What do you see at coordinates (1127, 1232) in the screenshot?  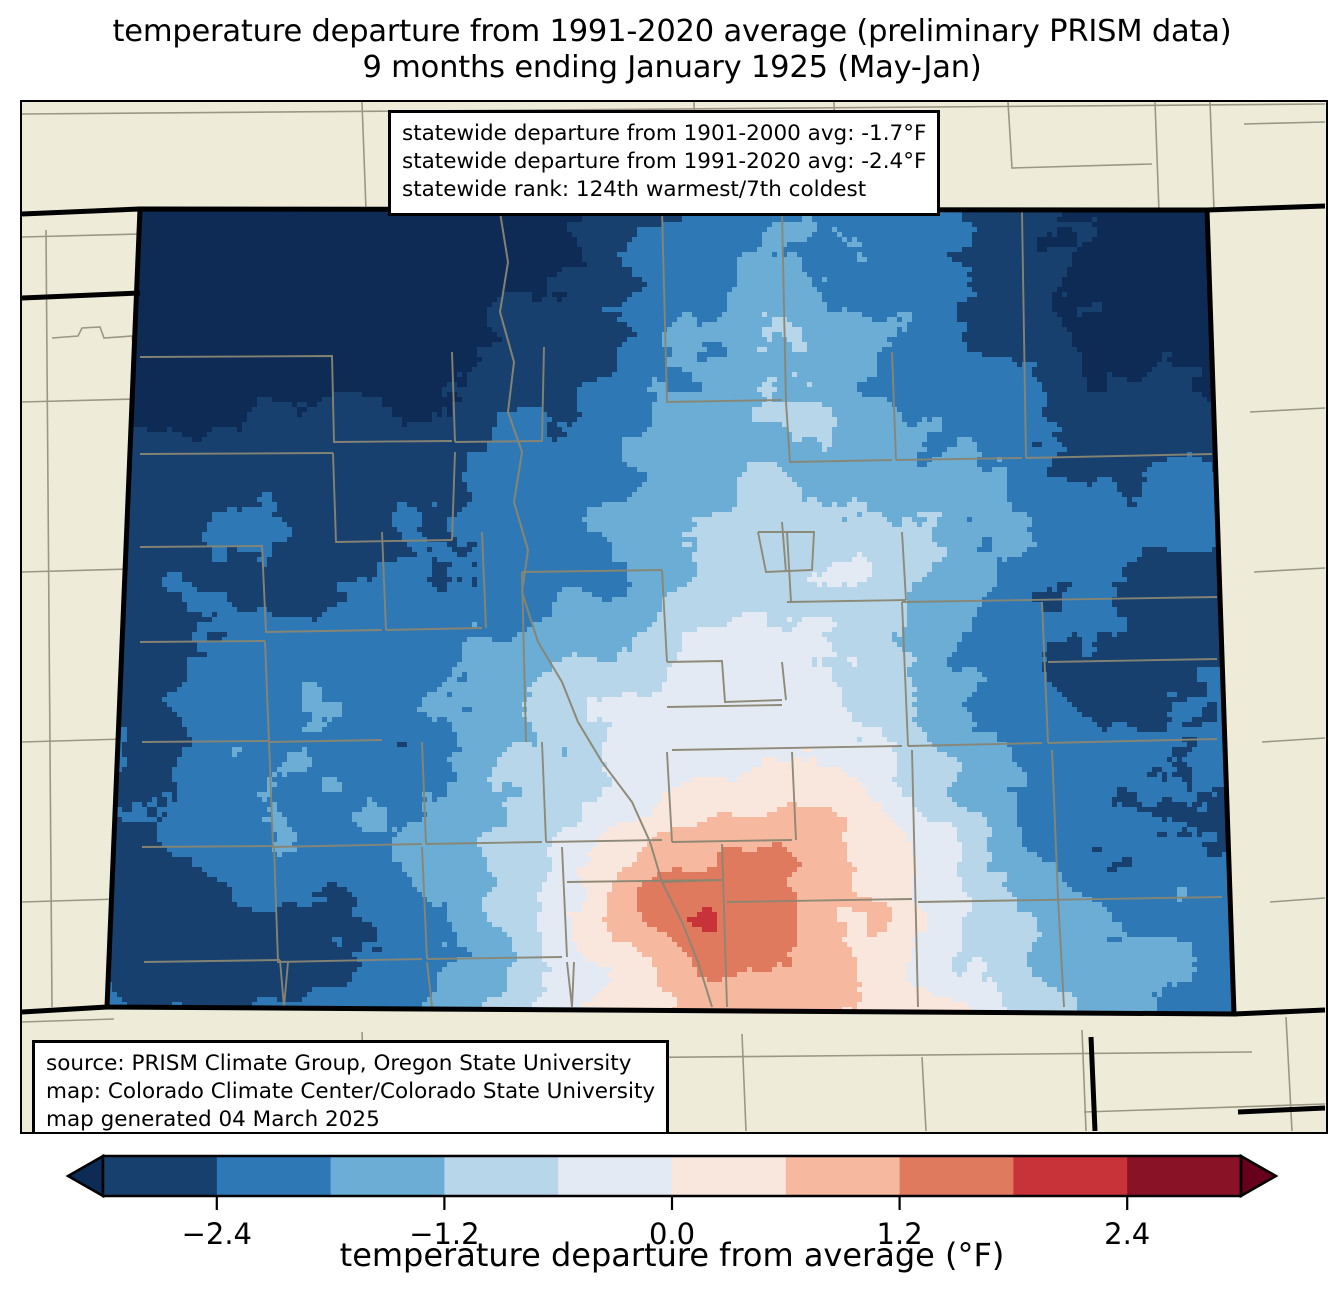 I see `colorbar-tick-label: 2.4` at bounding box center [1127, 1232].